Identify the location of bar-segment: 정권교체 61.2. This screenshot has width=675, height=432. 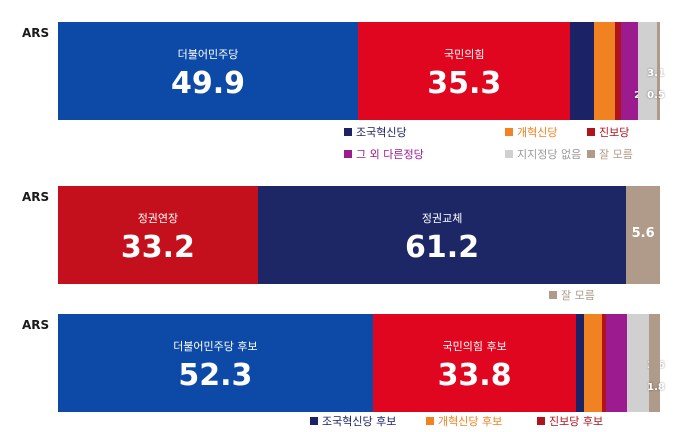
(442, 235).